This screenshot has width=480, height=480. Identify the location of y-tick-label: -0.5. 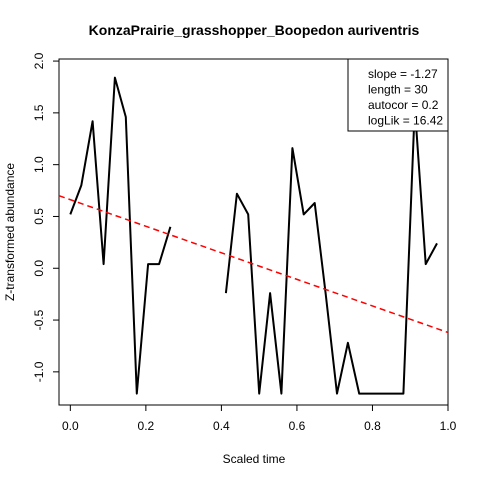
(39, 319).